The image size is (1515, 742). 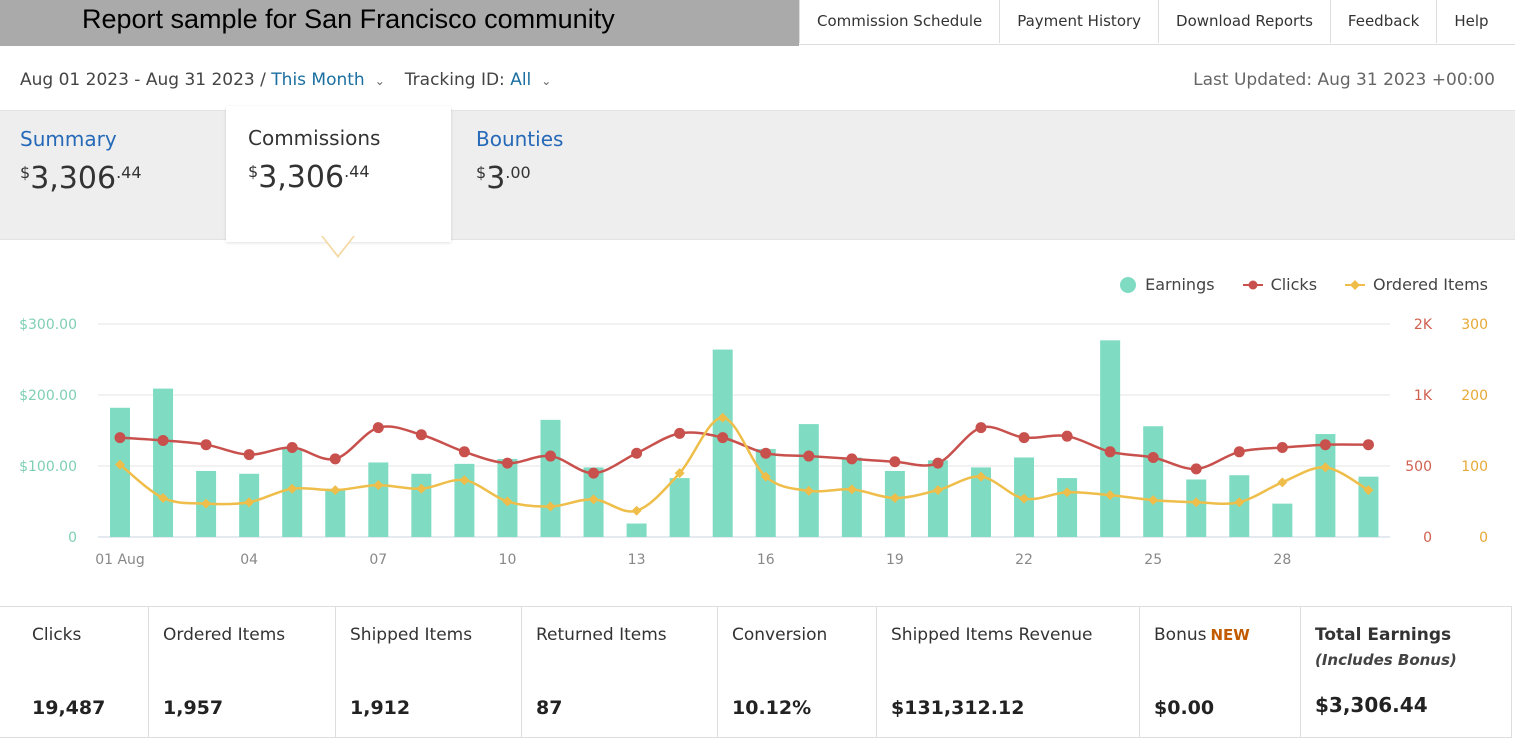 What do you see at coordinates (309, 177) in the screenshot?
I see `tab-commissions-value: $3,306.44` at bounding box center [309, 177].